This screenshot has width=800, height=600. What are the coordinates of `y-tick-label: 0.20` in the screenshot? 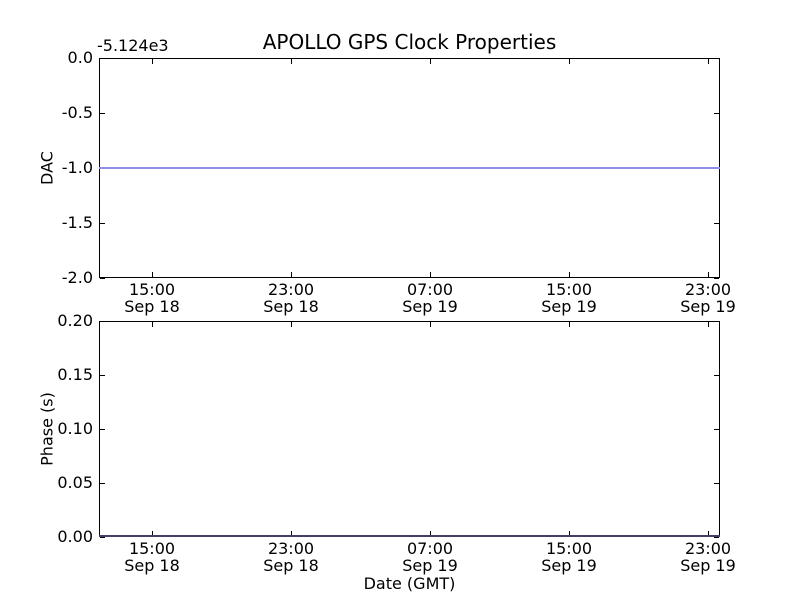 It's located at (75, 320).